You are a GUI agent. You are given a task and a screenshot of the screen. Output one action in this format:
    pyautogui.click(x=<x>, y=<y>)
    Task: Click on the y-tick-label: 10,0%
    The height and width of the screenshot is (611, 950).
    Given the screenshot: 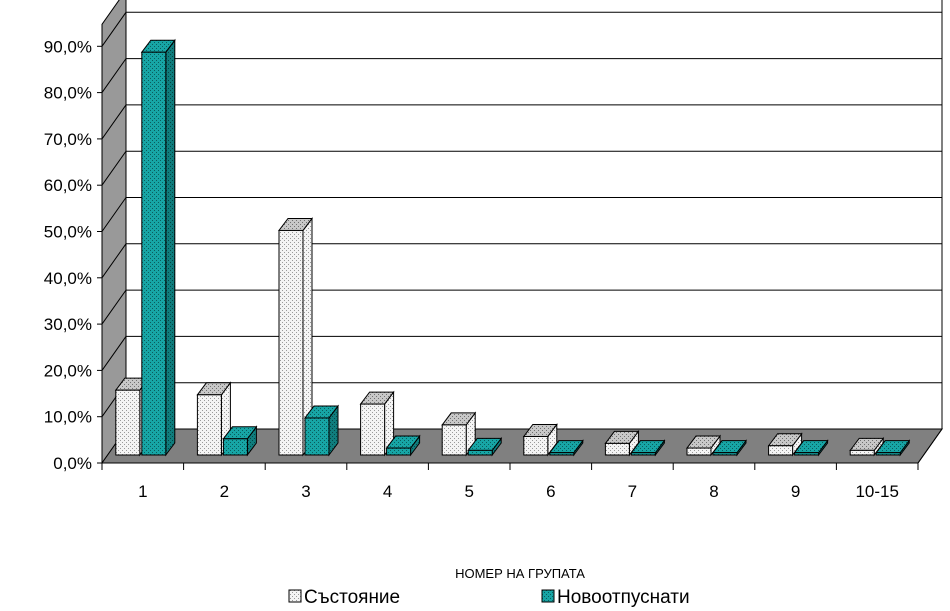 What is the action you would take?
    pyautogui.click(x=68, y=417)
    